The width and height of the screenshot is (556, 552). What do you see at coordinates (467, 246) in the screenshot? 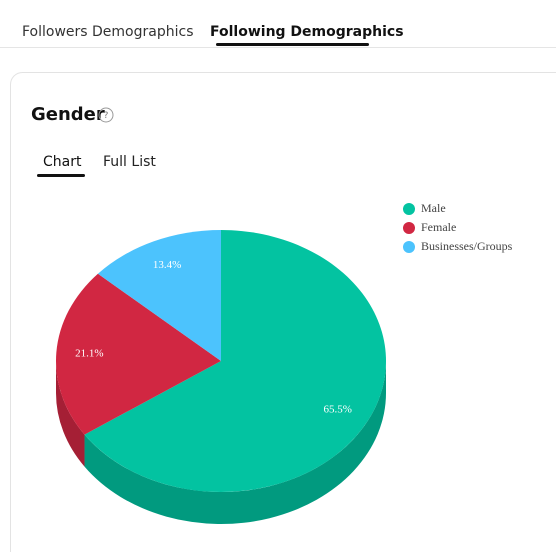
I see `legend-label: Businesses/Groups` at bounding box center [467, 246].